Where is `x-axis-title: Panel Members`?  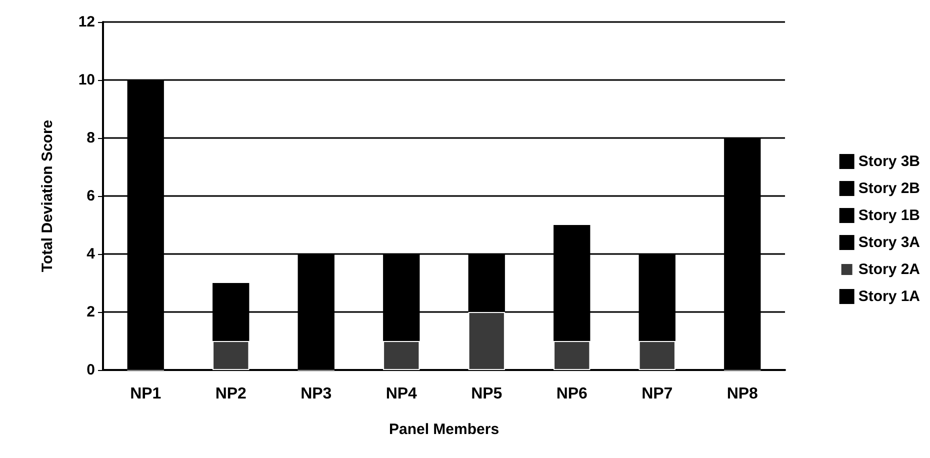 x-axis-title: Panel Members is located at coordinates (444, 429).